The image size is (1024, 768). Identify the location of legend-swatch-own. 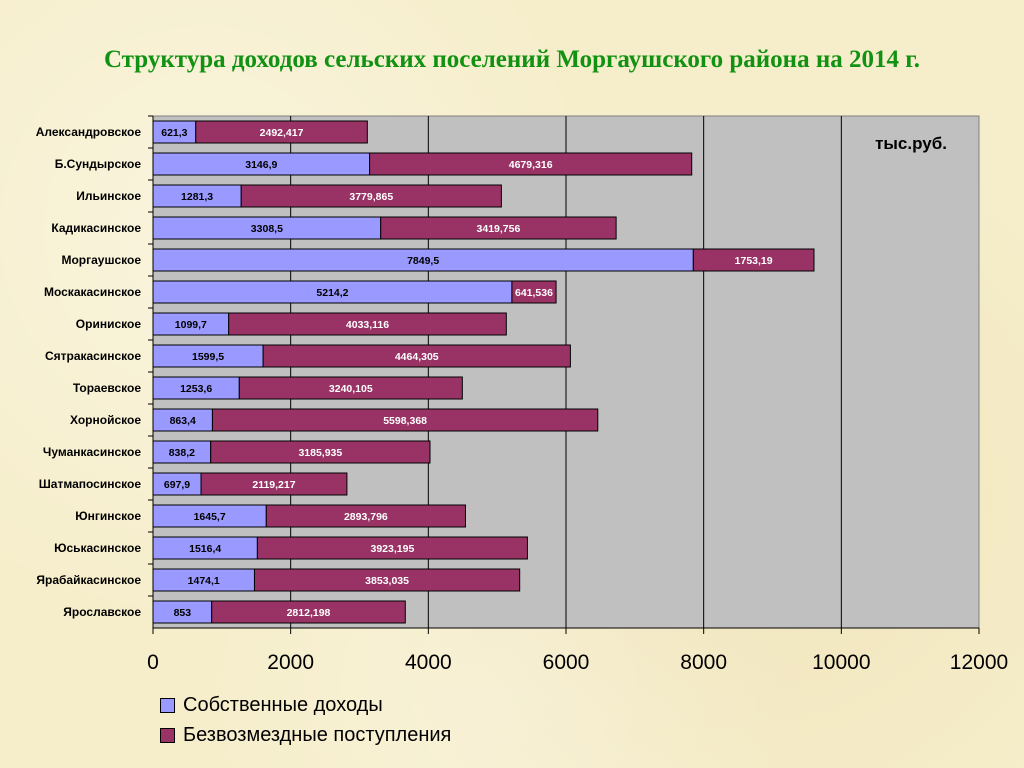
(167, 705).